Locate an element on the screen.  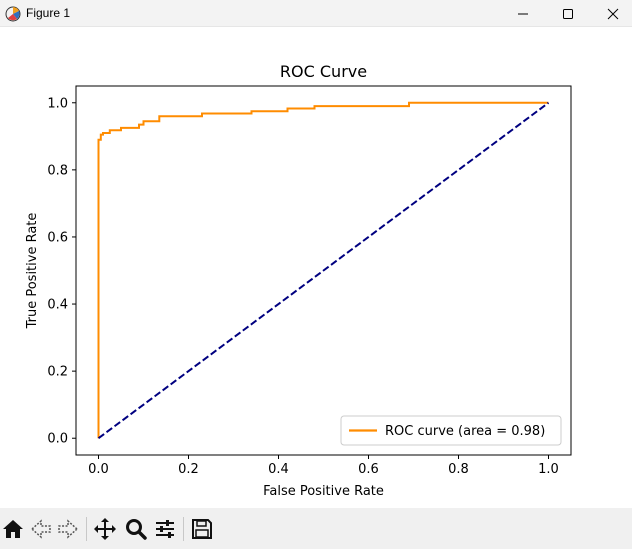
legend-entry: ROC curve (area = 0.98) is located at coordinates (465, 431).